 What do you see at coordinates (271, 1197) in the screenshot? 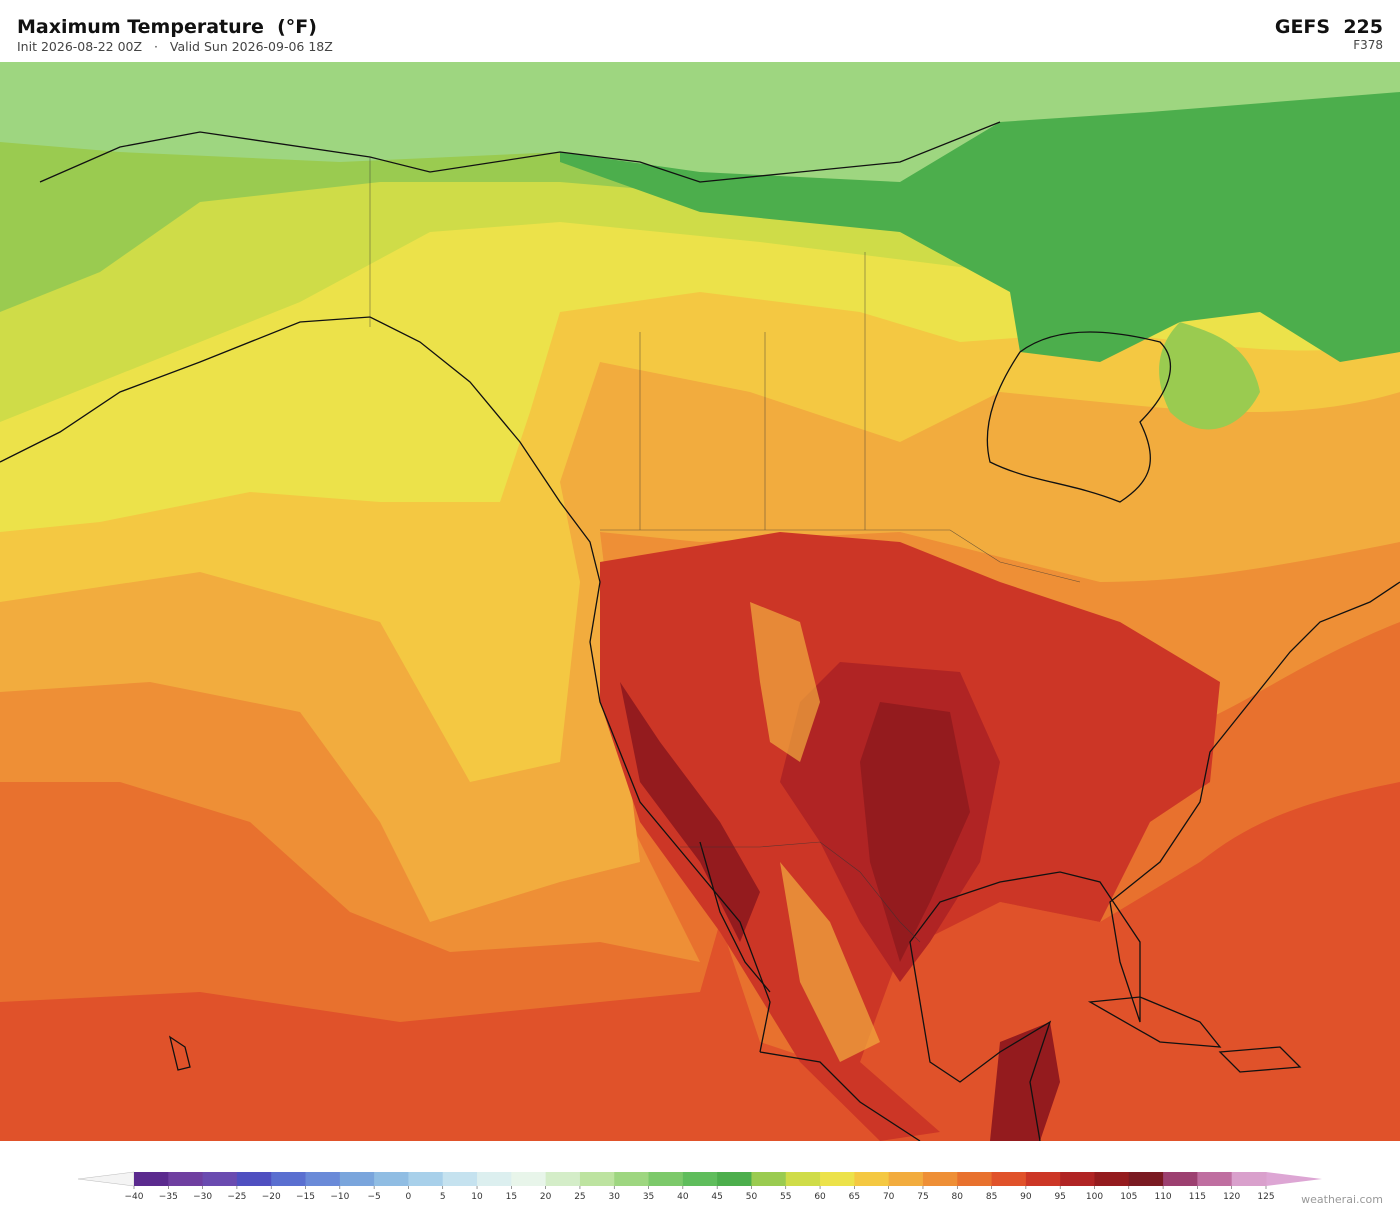
I see `tick-label: −20` at bounding box center [271, 1197].